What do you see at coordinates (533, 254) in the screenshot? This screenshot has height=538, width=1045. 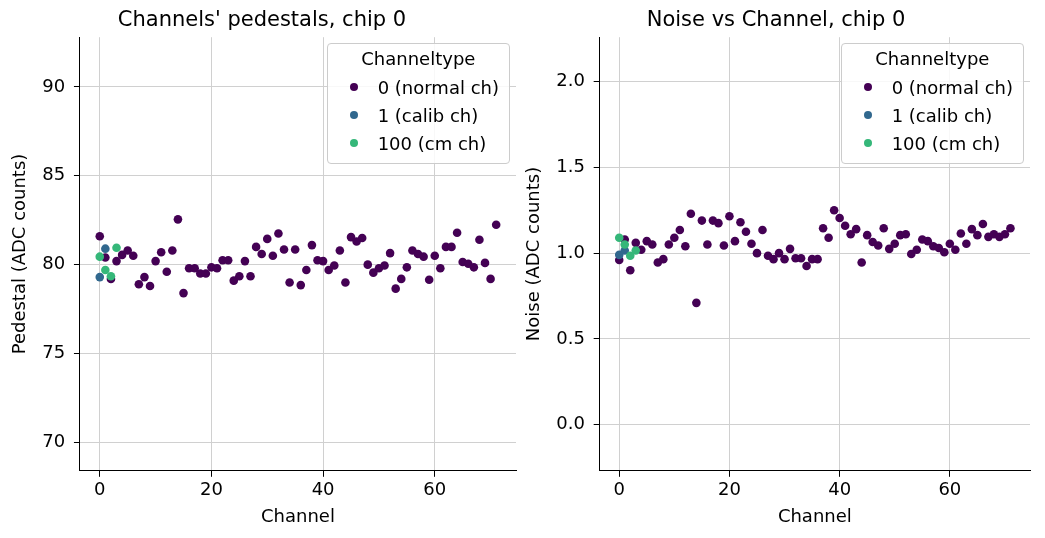 I see `y-axis-title: Noise (ADC counts)` at bounding box center [533, 254].